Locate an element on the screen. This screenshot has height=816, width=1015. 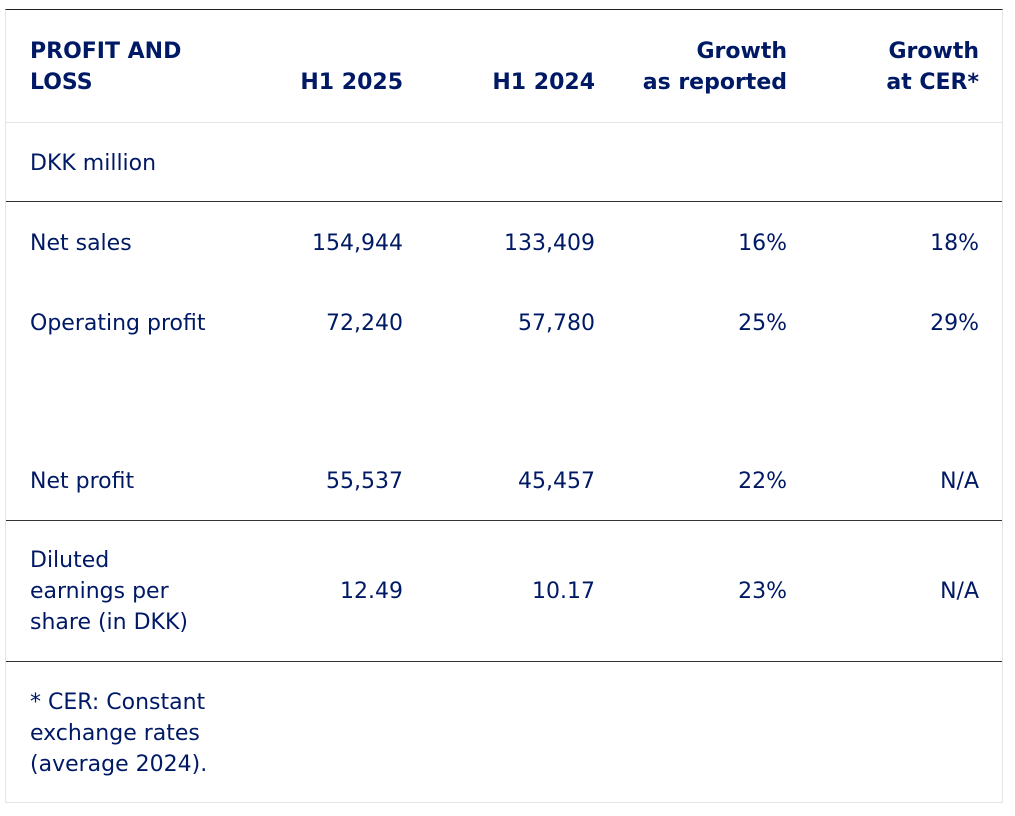
footnote-line2: exchange rates is located at coordinates (115, 733).